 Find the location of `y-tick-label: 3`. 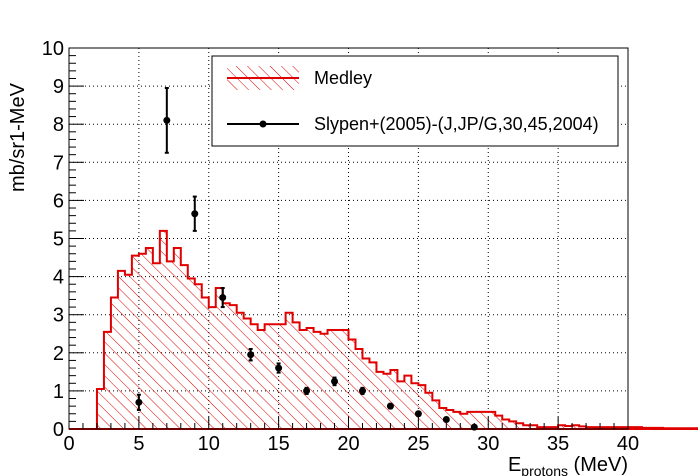

y-tick-label: 3 is located at coordinates (58, 316).